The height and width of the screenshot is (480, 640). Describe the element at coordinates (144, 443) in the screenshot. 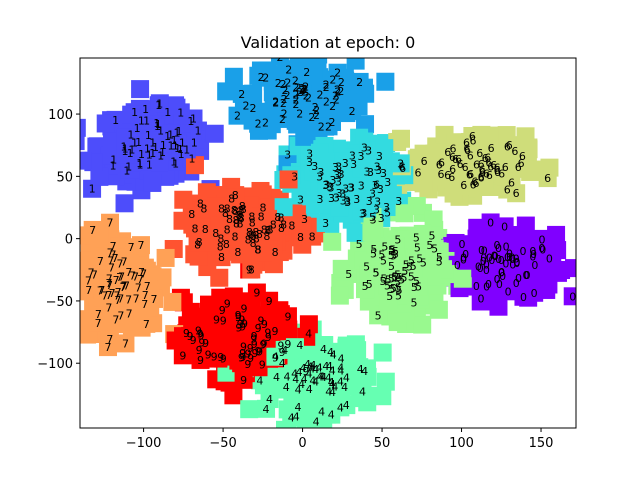

I see `x-tick-label: −100` at that location.